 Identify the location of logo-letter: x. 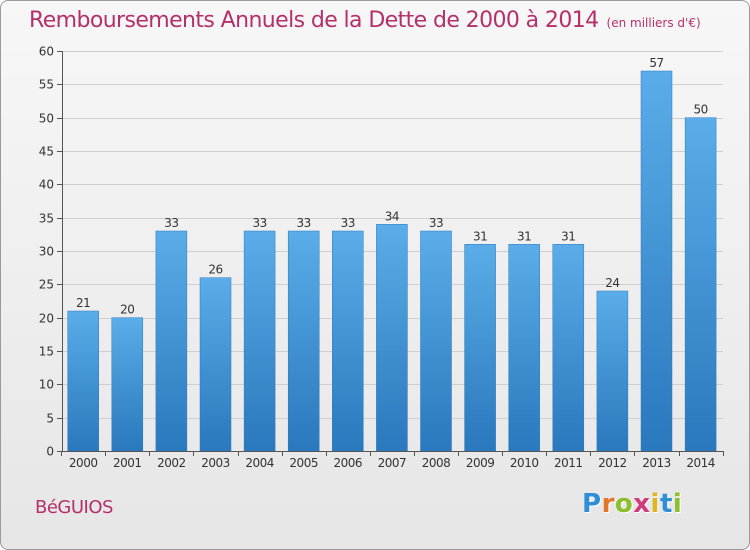
(642, 504).